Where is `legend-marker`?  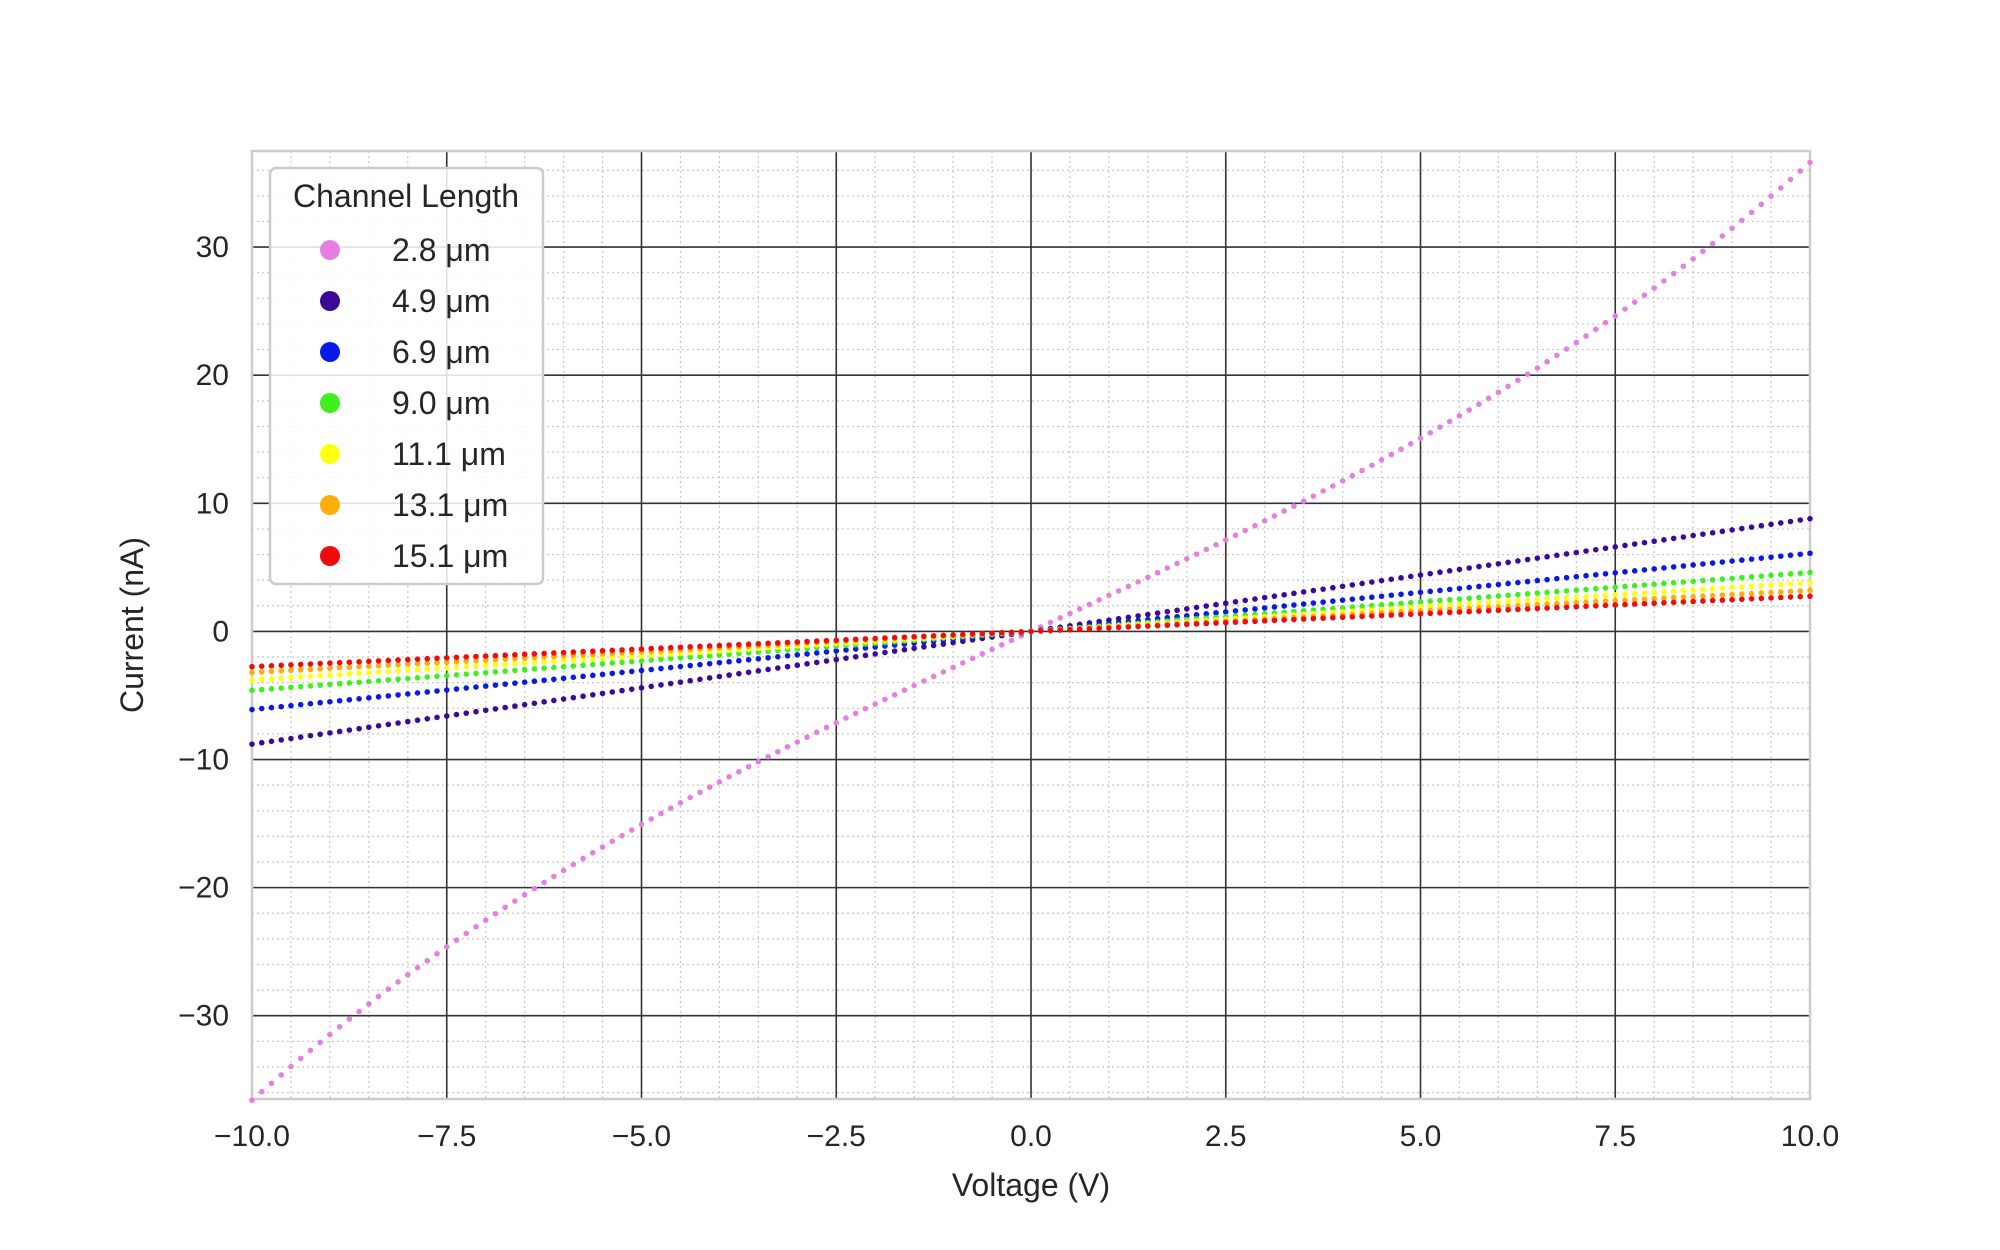 legend-marker is located at coordinates (330, 454).